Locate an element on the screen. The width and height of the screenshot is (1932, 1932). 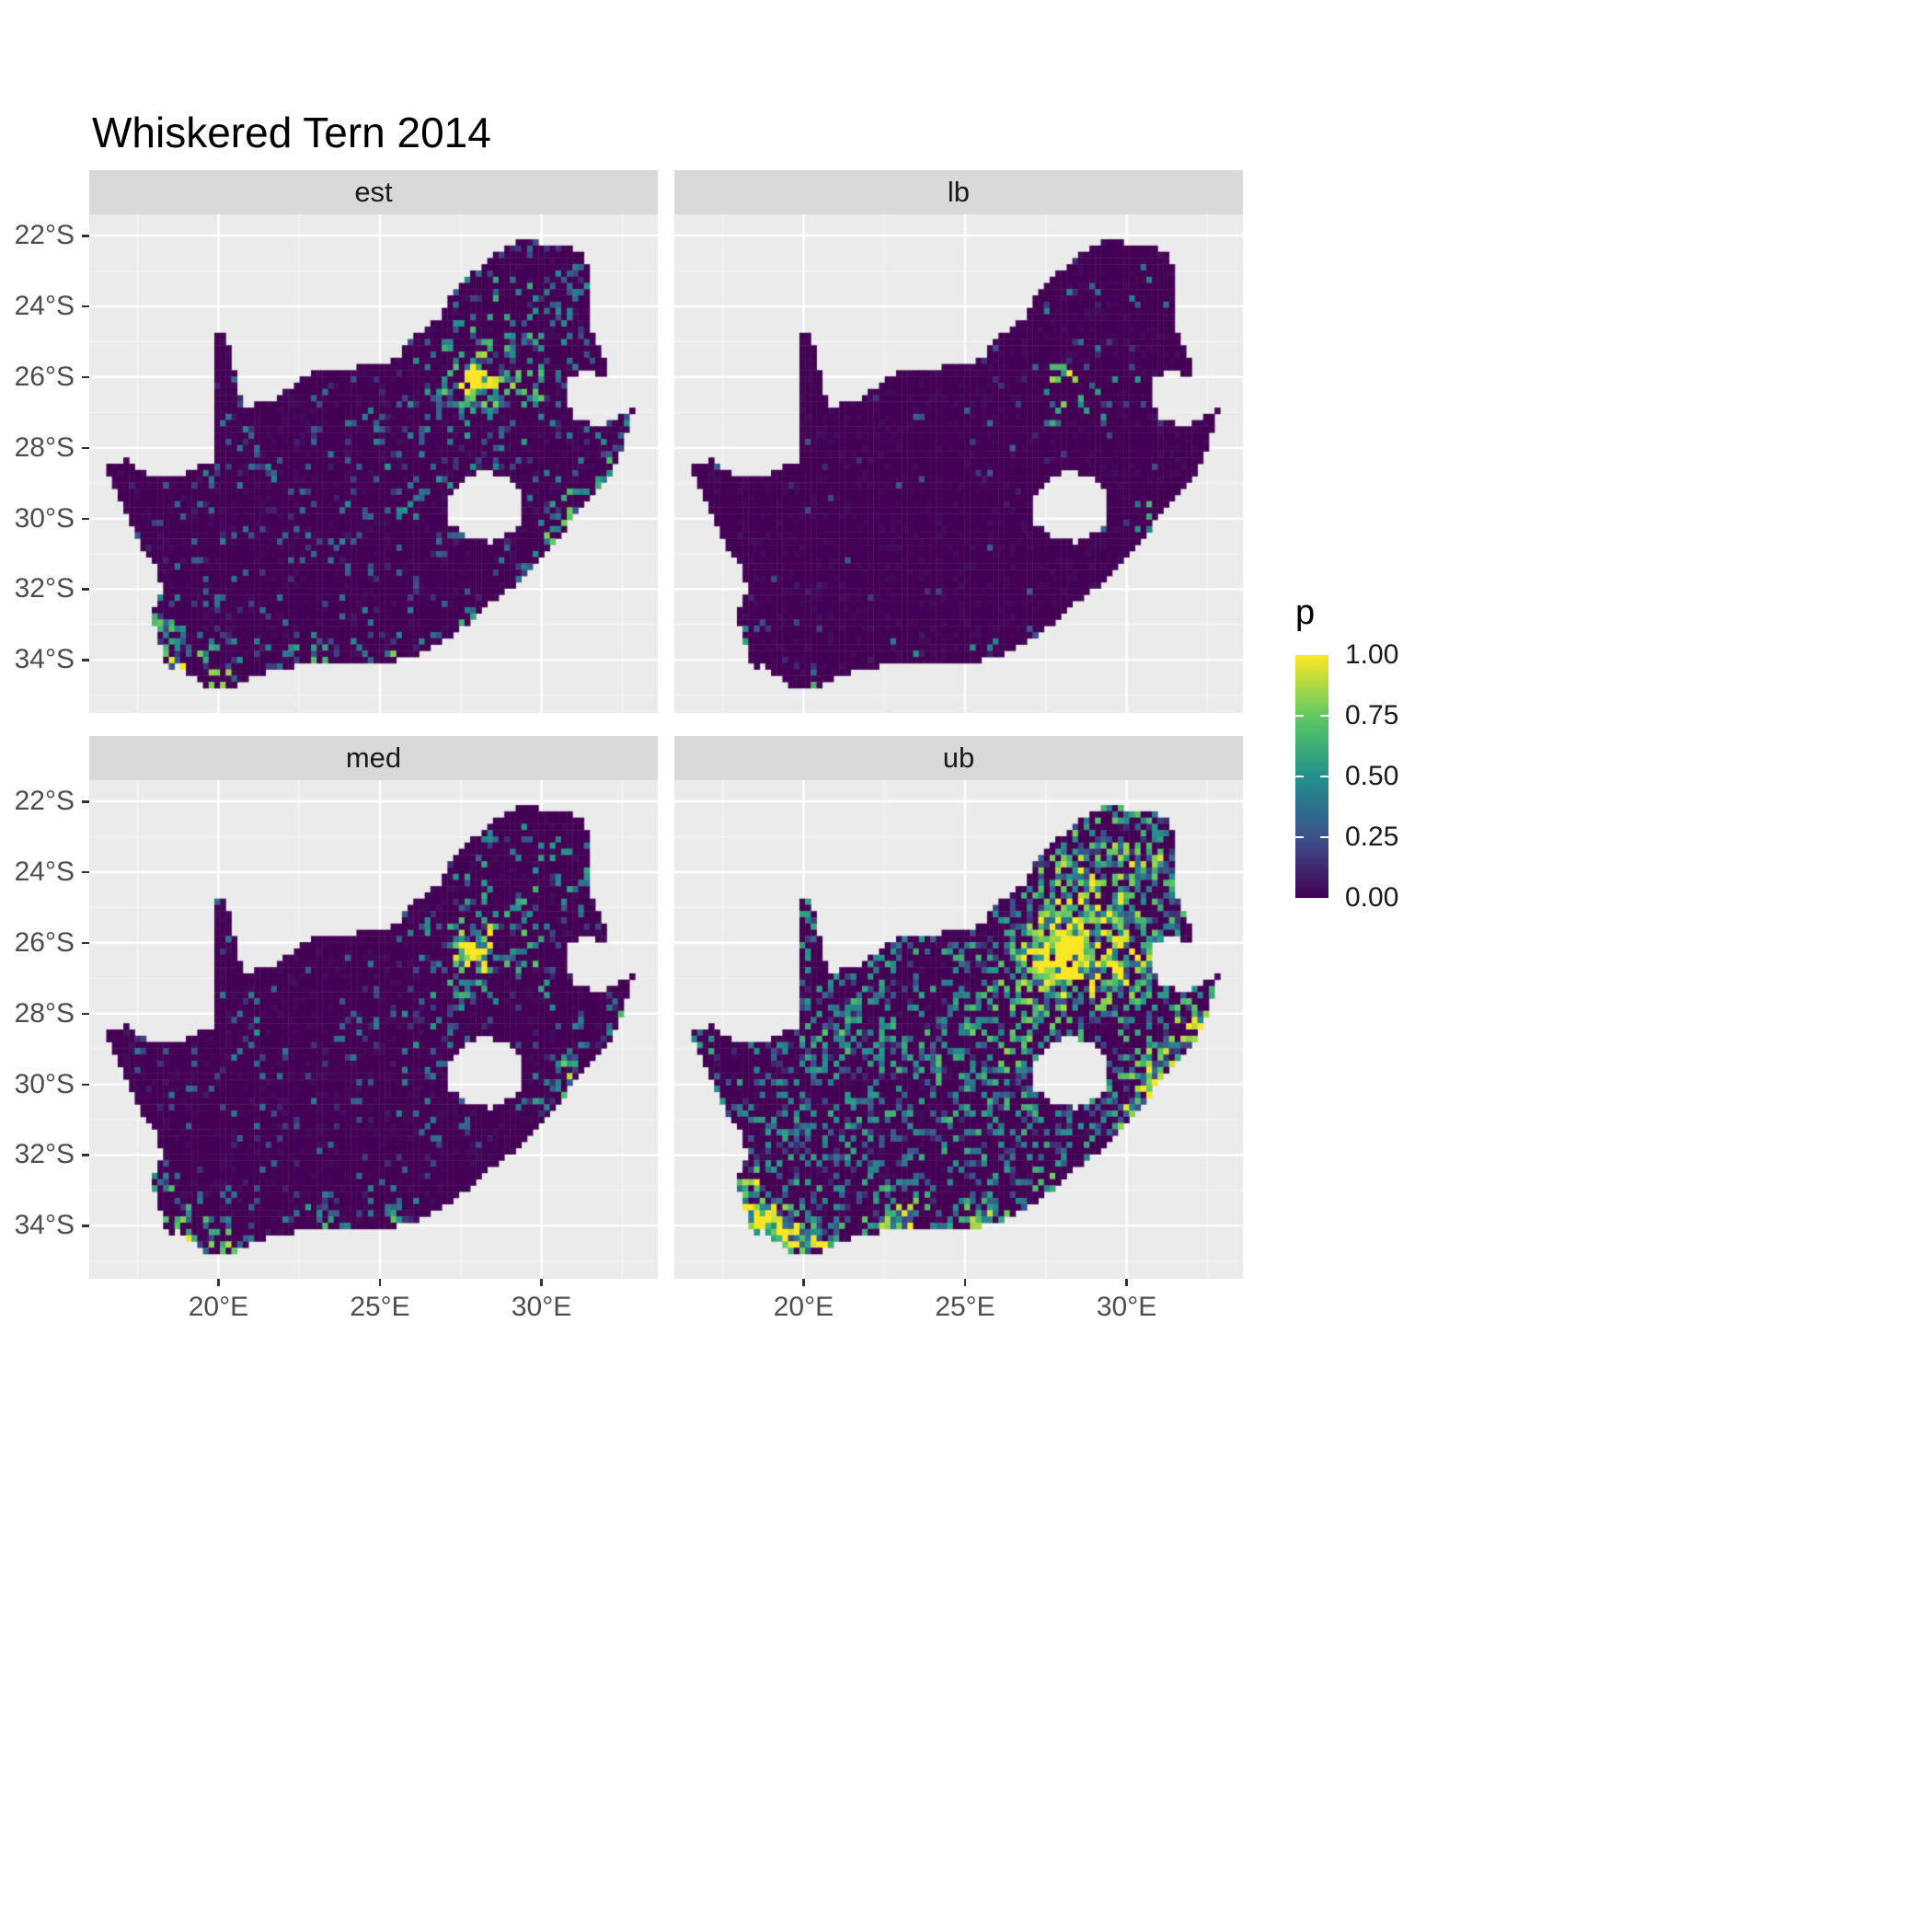
facet-panel-ub: ub is located at coordinates (958, 1007).